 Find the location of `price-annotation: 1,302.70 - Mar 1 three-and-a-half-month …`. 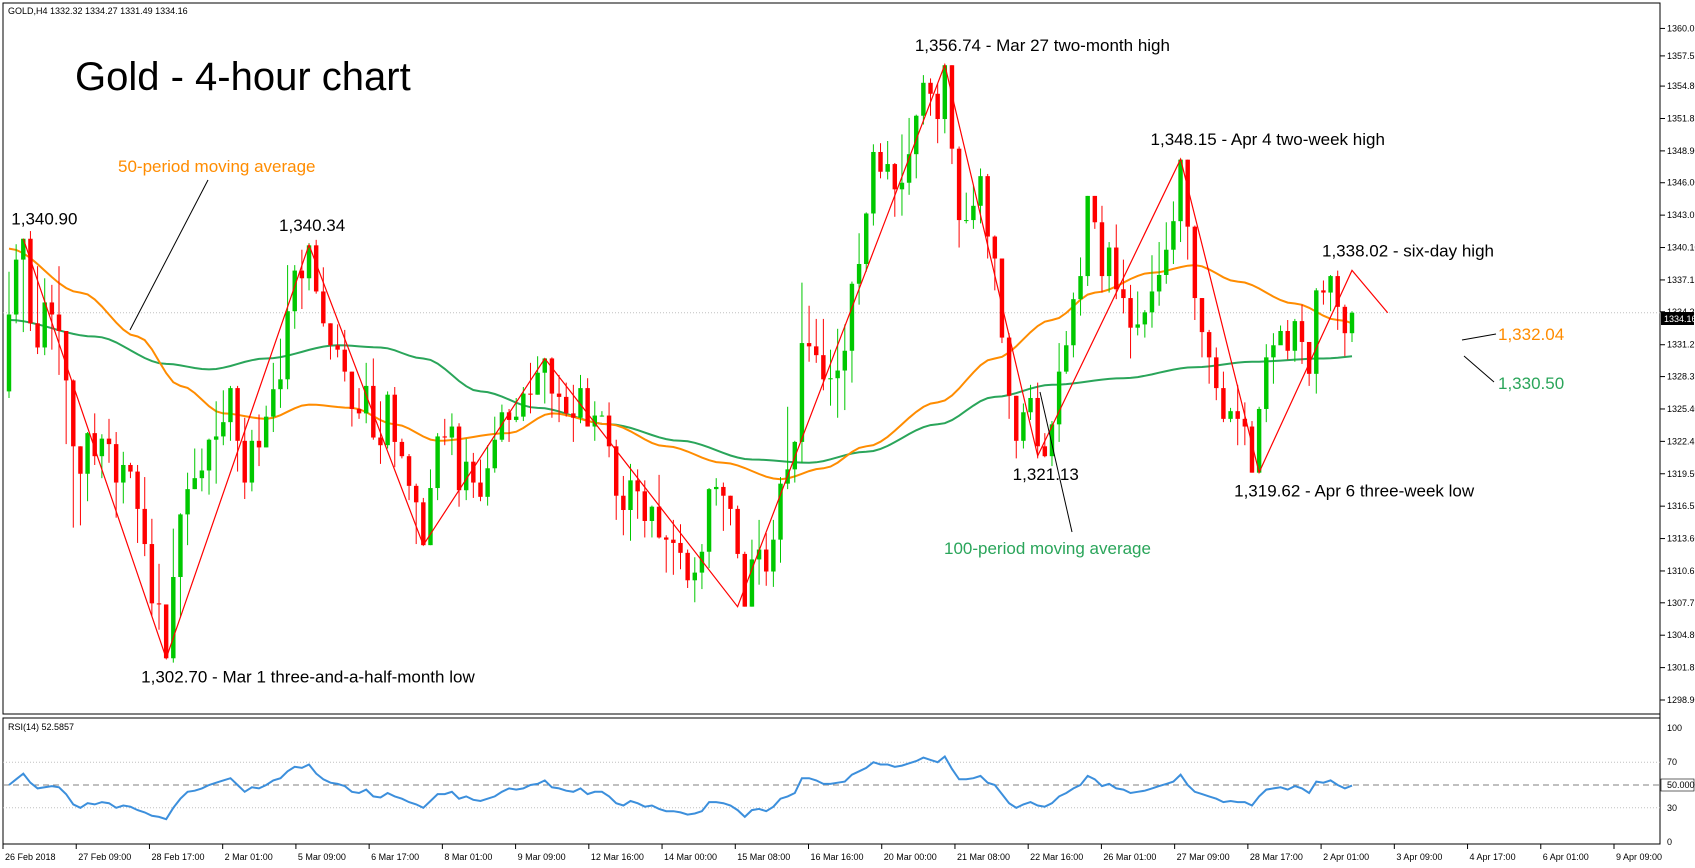

price-annotation: 1,302.70 - Mar 1 three-and-a-half-month … is located at coordinates (308, 676).